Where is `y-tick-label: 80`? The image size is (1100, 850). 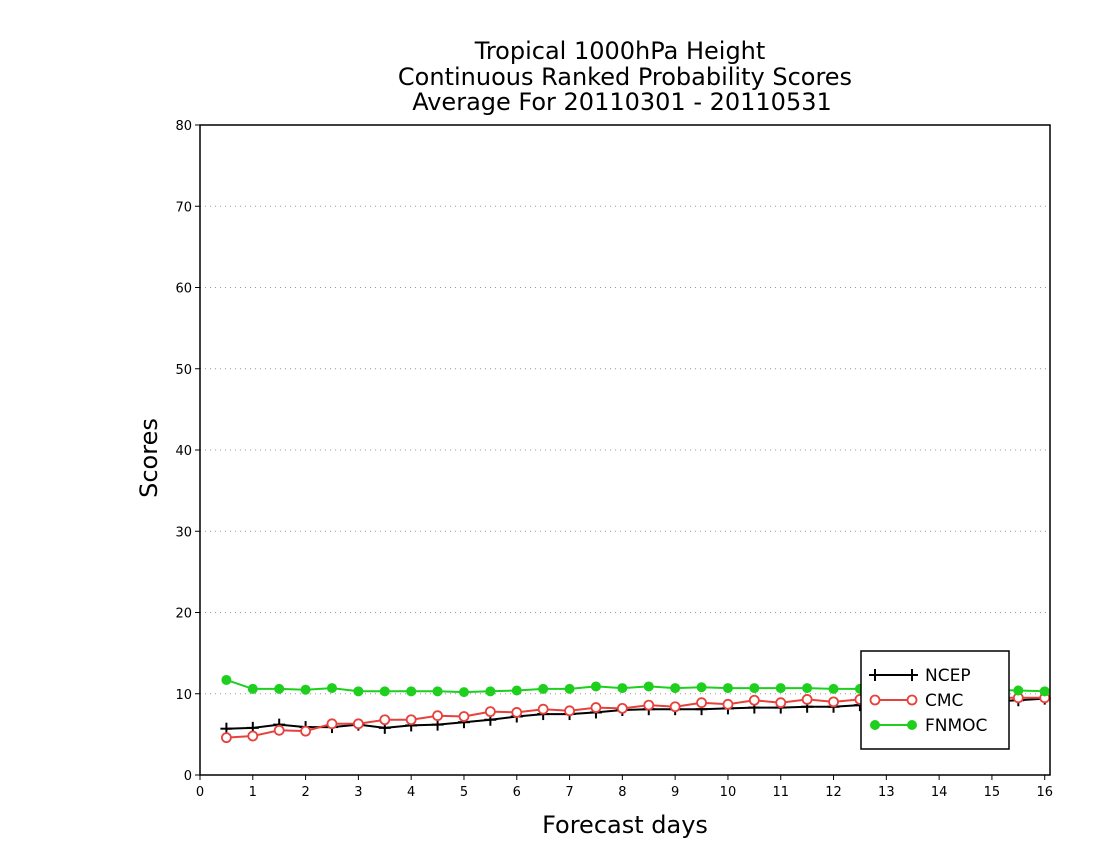 y-tick-label: 80 is located at coordinates (183, 126).